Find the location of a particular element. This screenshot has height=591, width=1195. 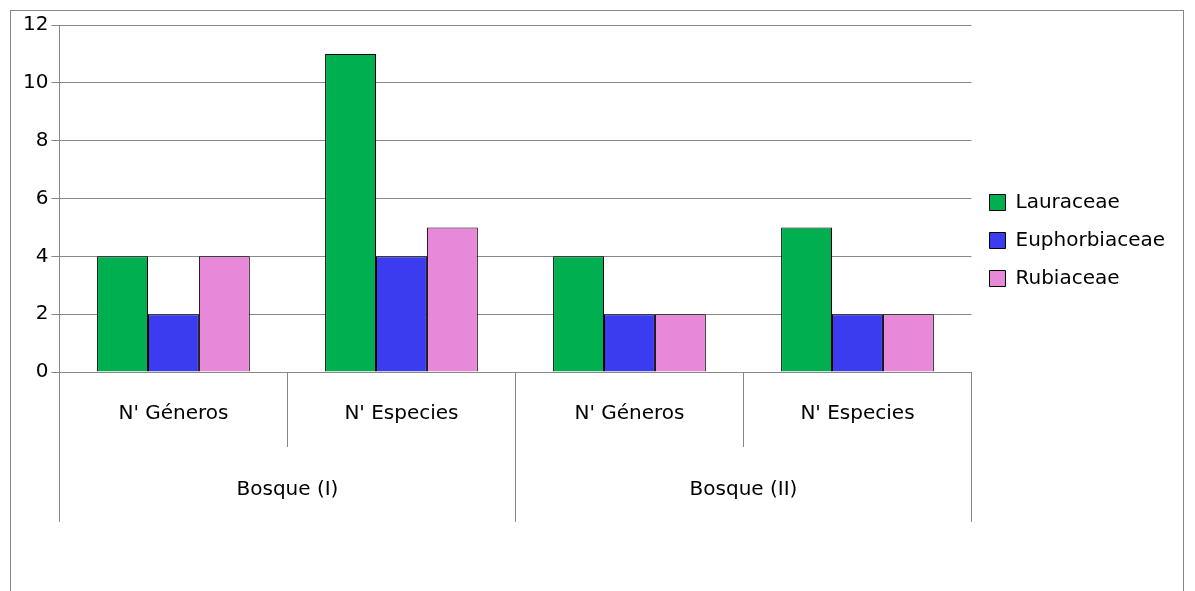

y-tick-label: 6 is located at coordinates (42, 196).